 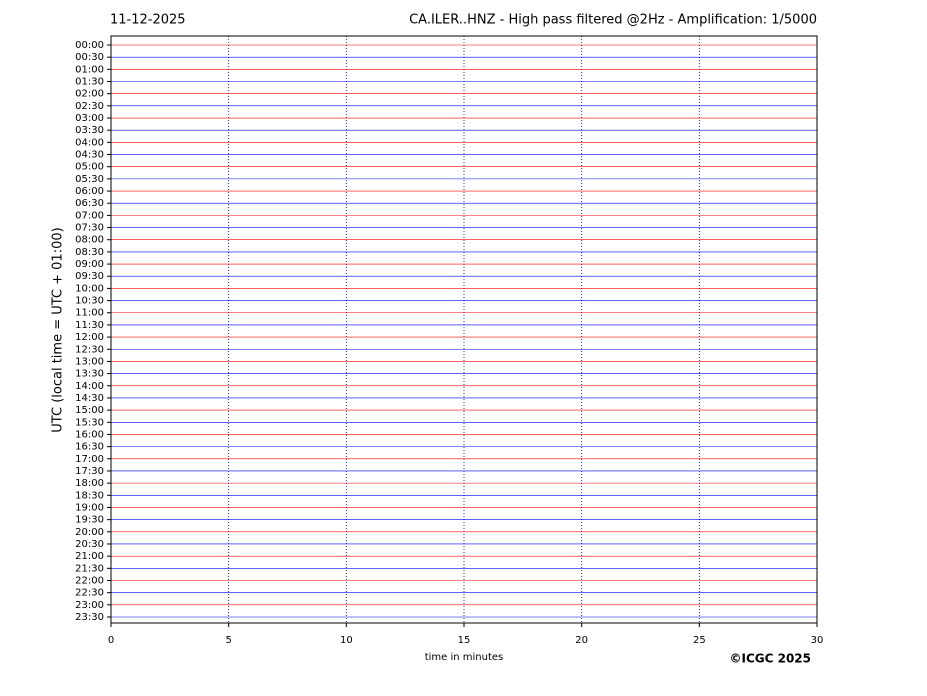 I want to click on y-tick-label: 10:00, so click(x=89, y=288).